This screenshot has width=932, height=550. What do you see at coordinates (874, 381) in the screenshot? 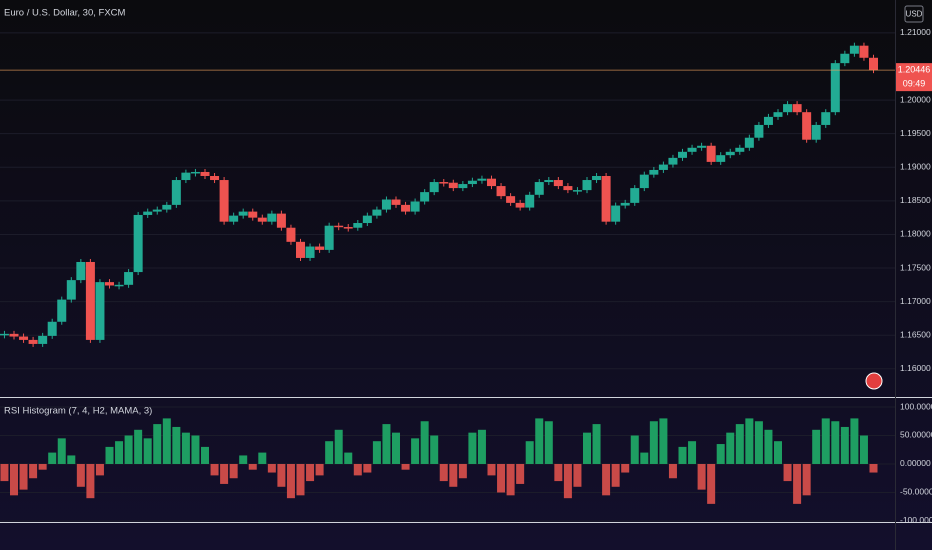
I see `event-icon` at bounding box center [874, 381].